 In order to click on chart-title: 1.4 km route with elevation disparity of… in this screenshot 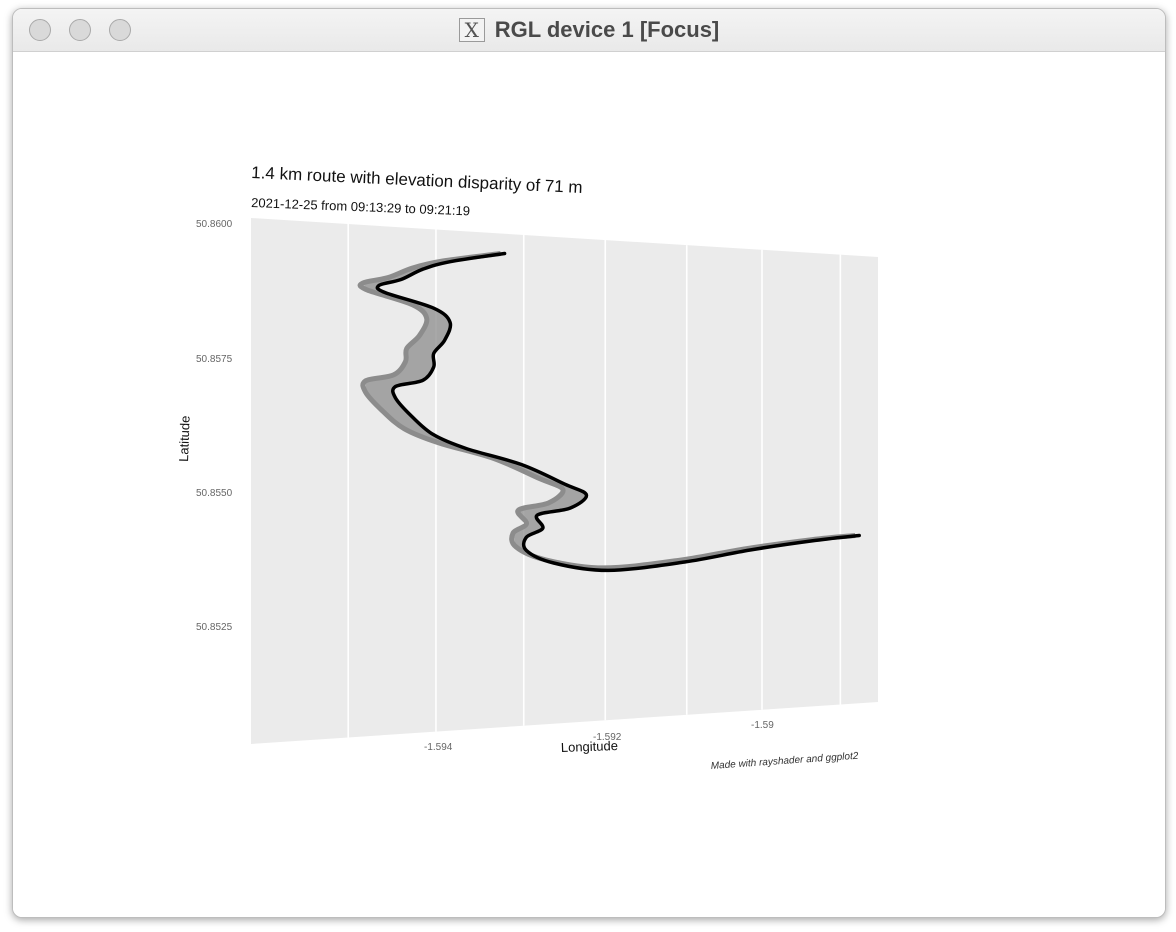, I will do `click(417, 180)`.